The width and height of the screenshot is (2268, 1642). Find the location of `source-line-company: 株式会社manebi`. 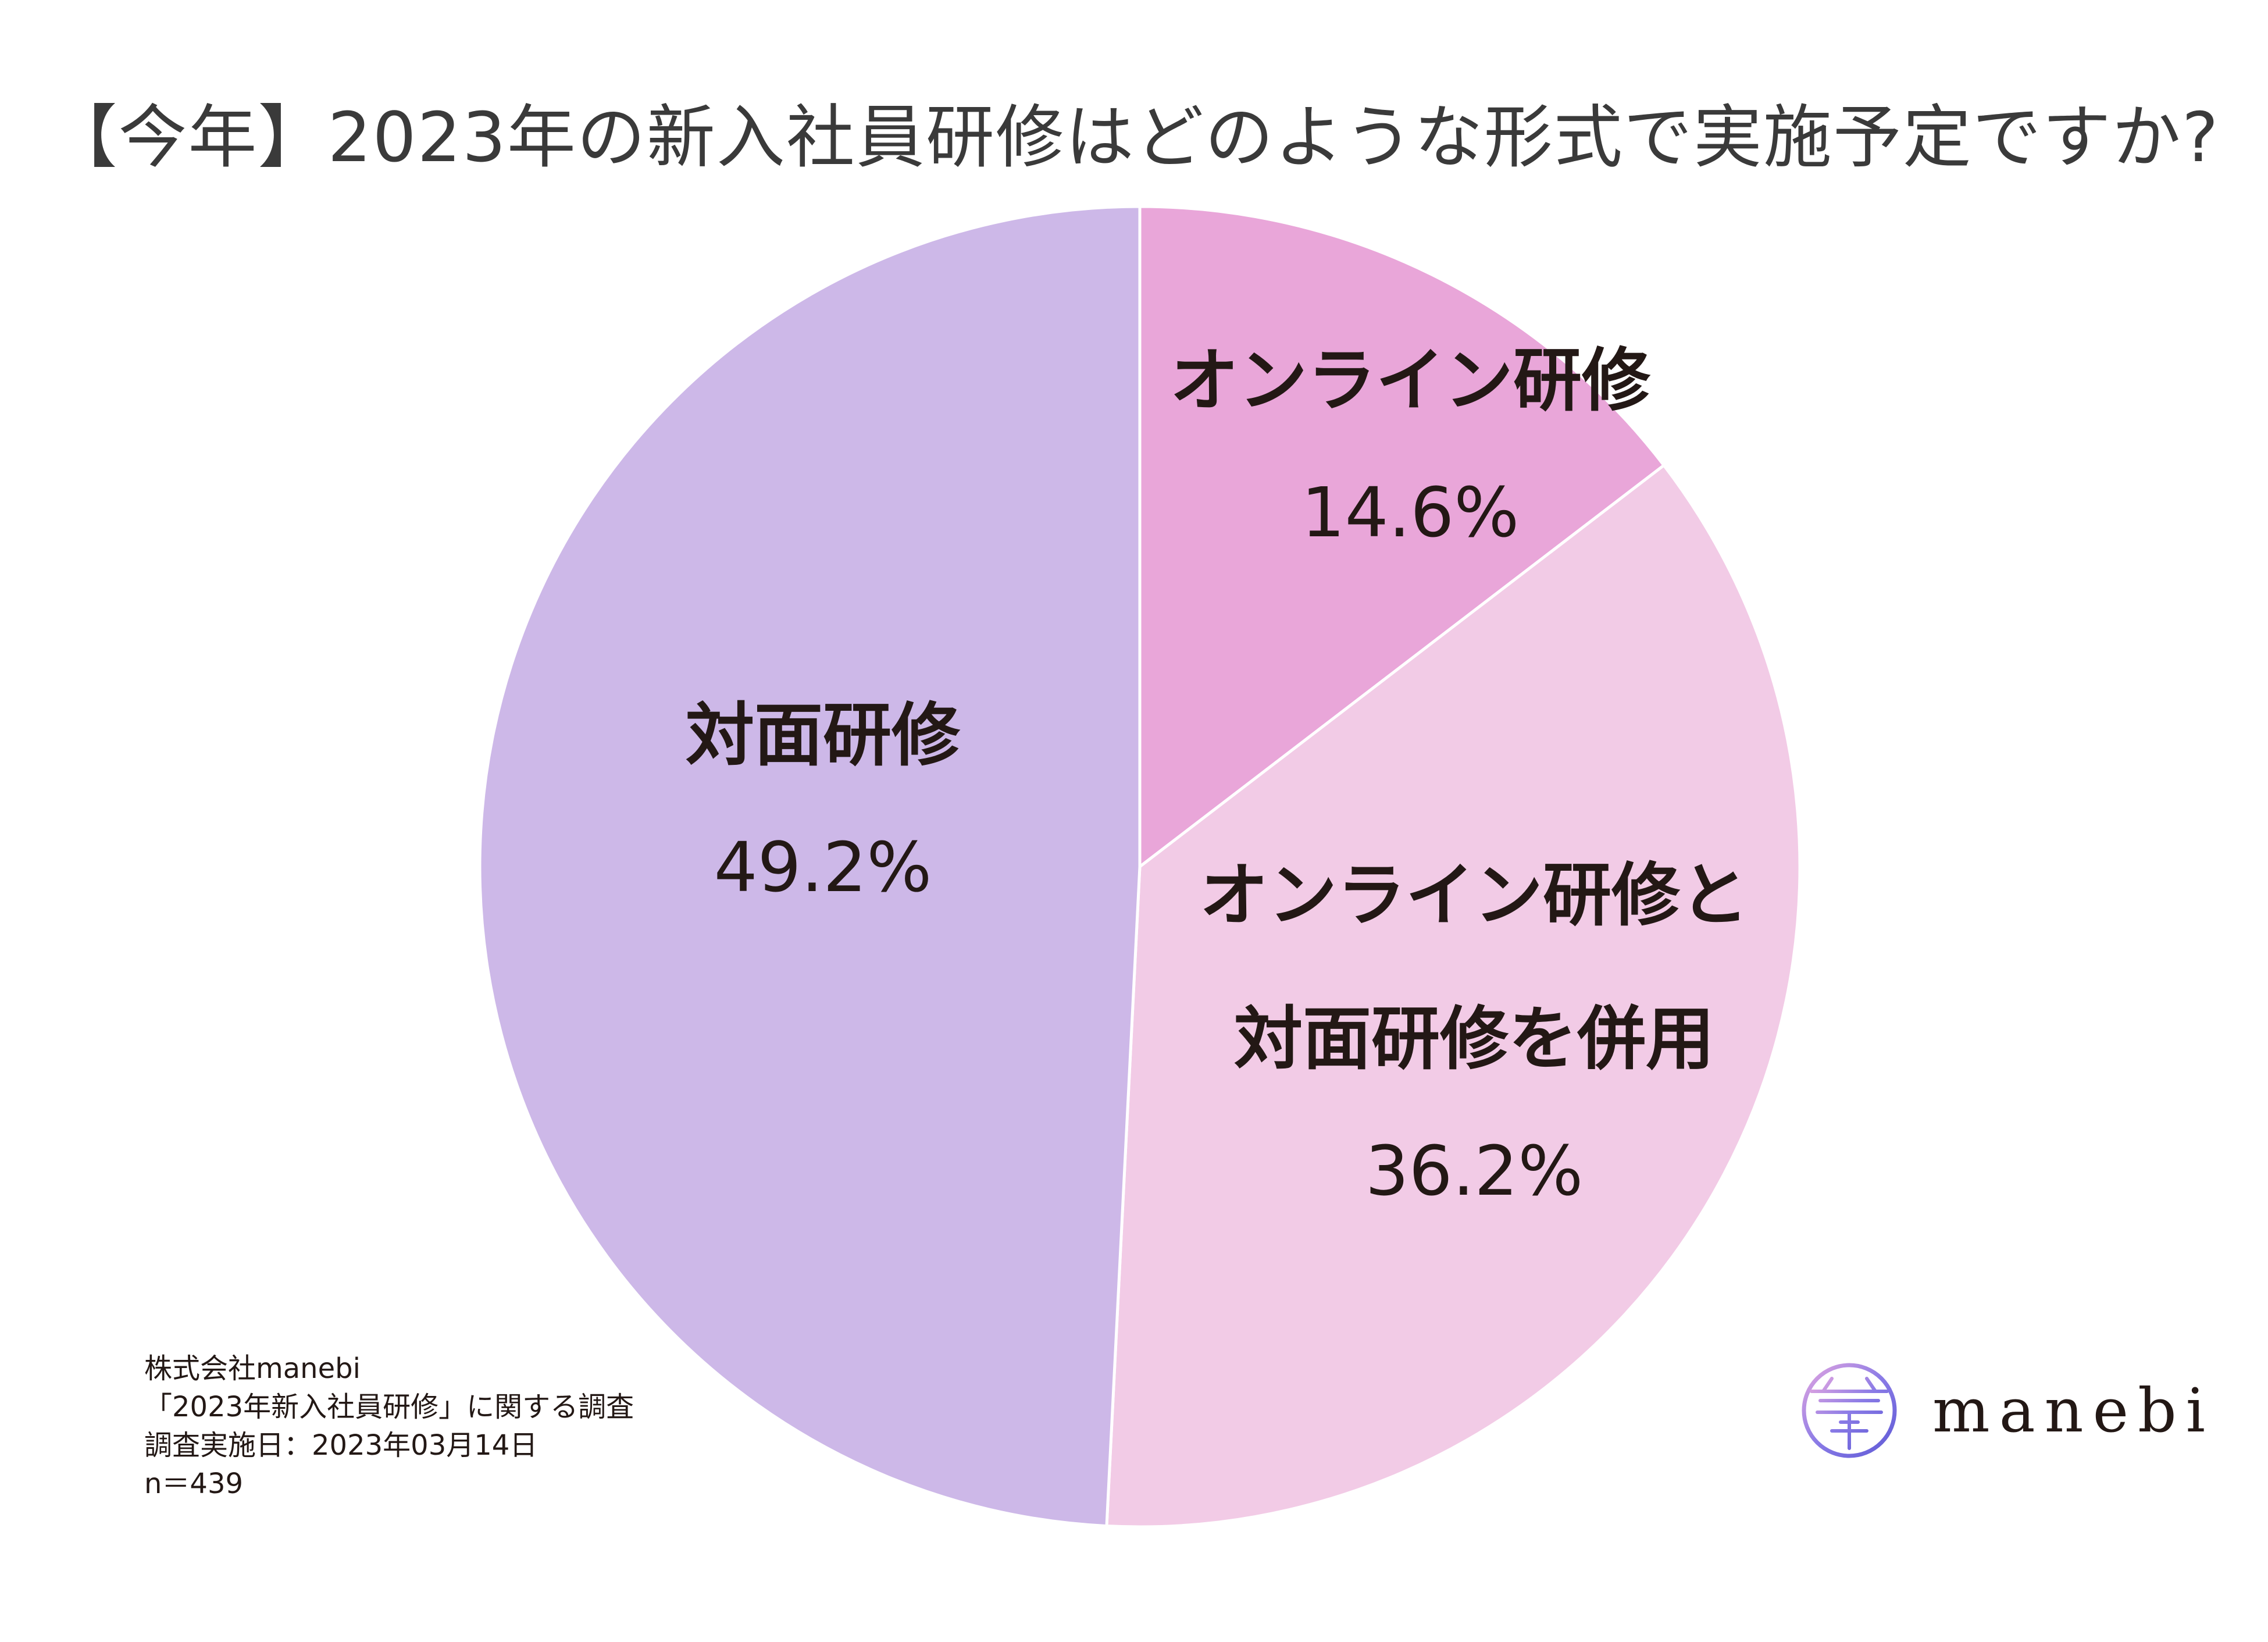

source-line-company: 株式会社manebi is located at coordinates (252, 1368).